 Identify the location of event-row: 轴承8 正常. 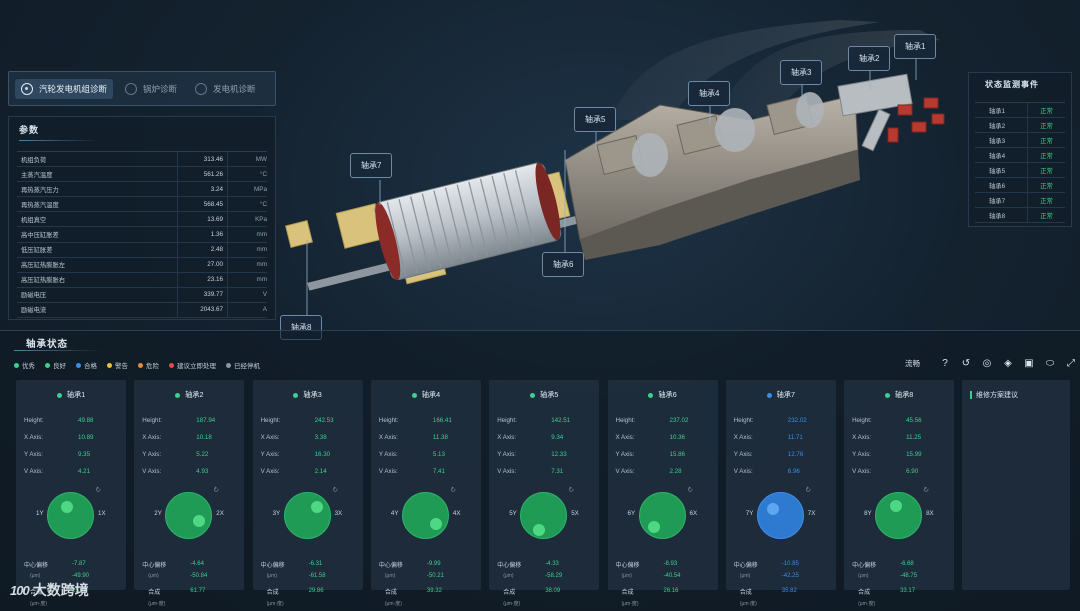
(1020, 215).